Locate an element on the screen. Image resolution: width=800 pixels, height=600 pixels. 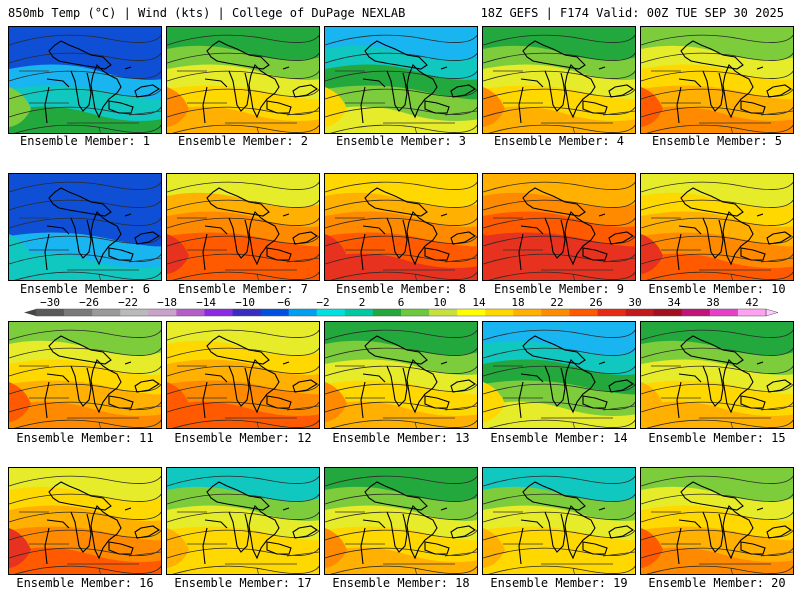
colorbar-left-arrow is located at coordinates (30, 312).